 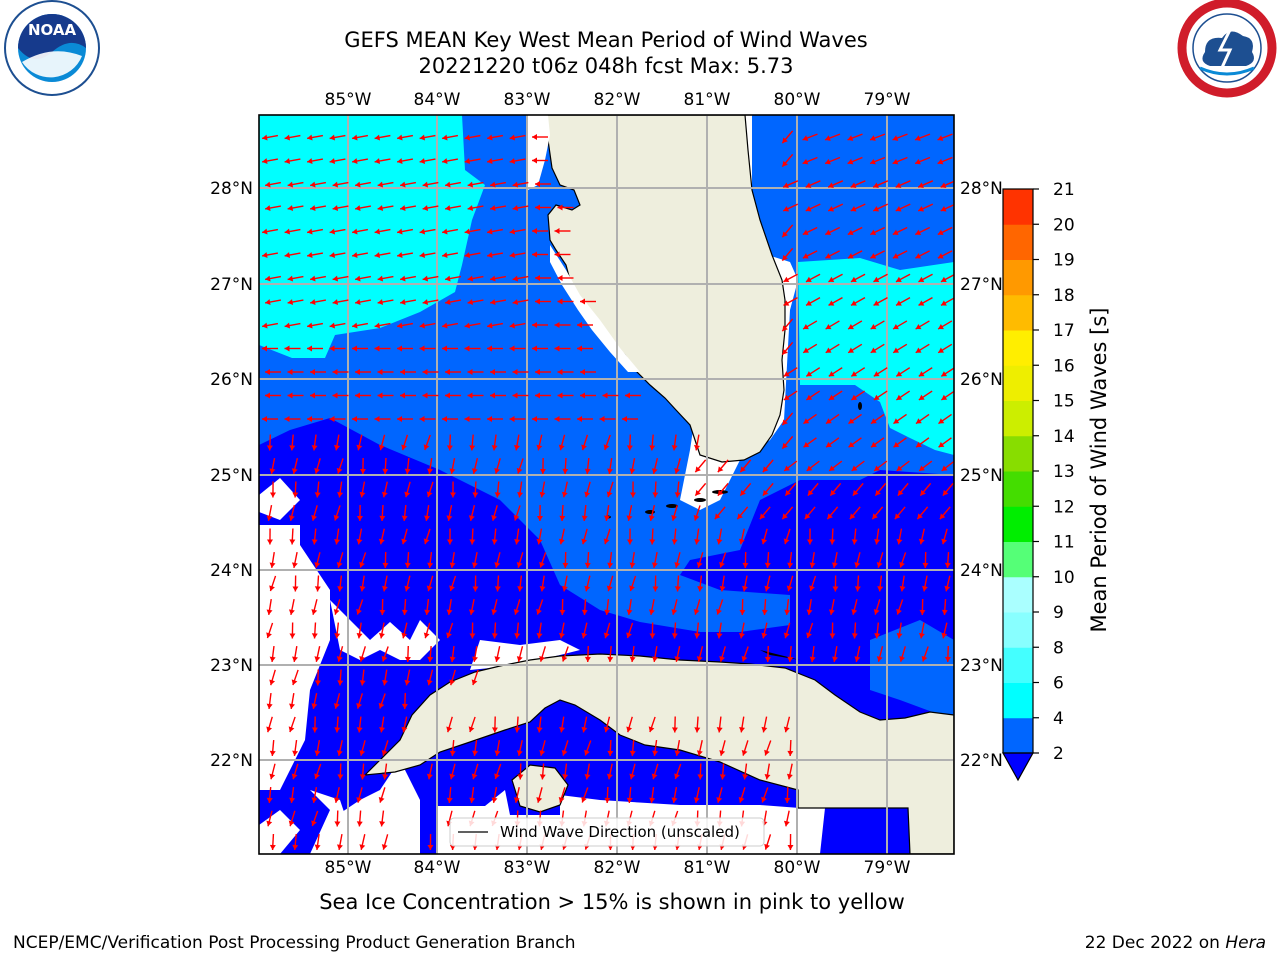 What do you see at coordinates (1064, 402) in the screenshot?
I see `colorbar-tick-label: 15` at bounding box center [1064, 402].